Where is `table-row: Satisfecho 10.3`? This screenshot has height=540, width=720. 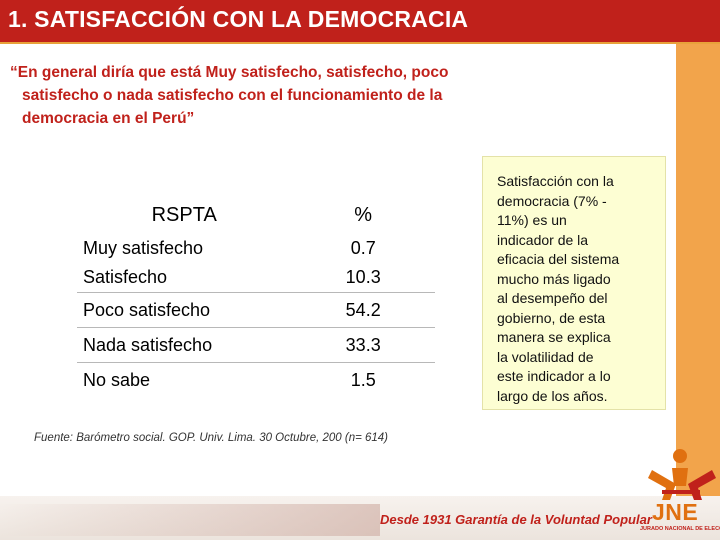 table-row: Satisfecho 10.3 is located at coordinates (256, 278).